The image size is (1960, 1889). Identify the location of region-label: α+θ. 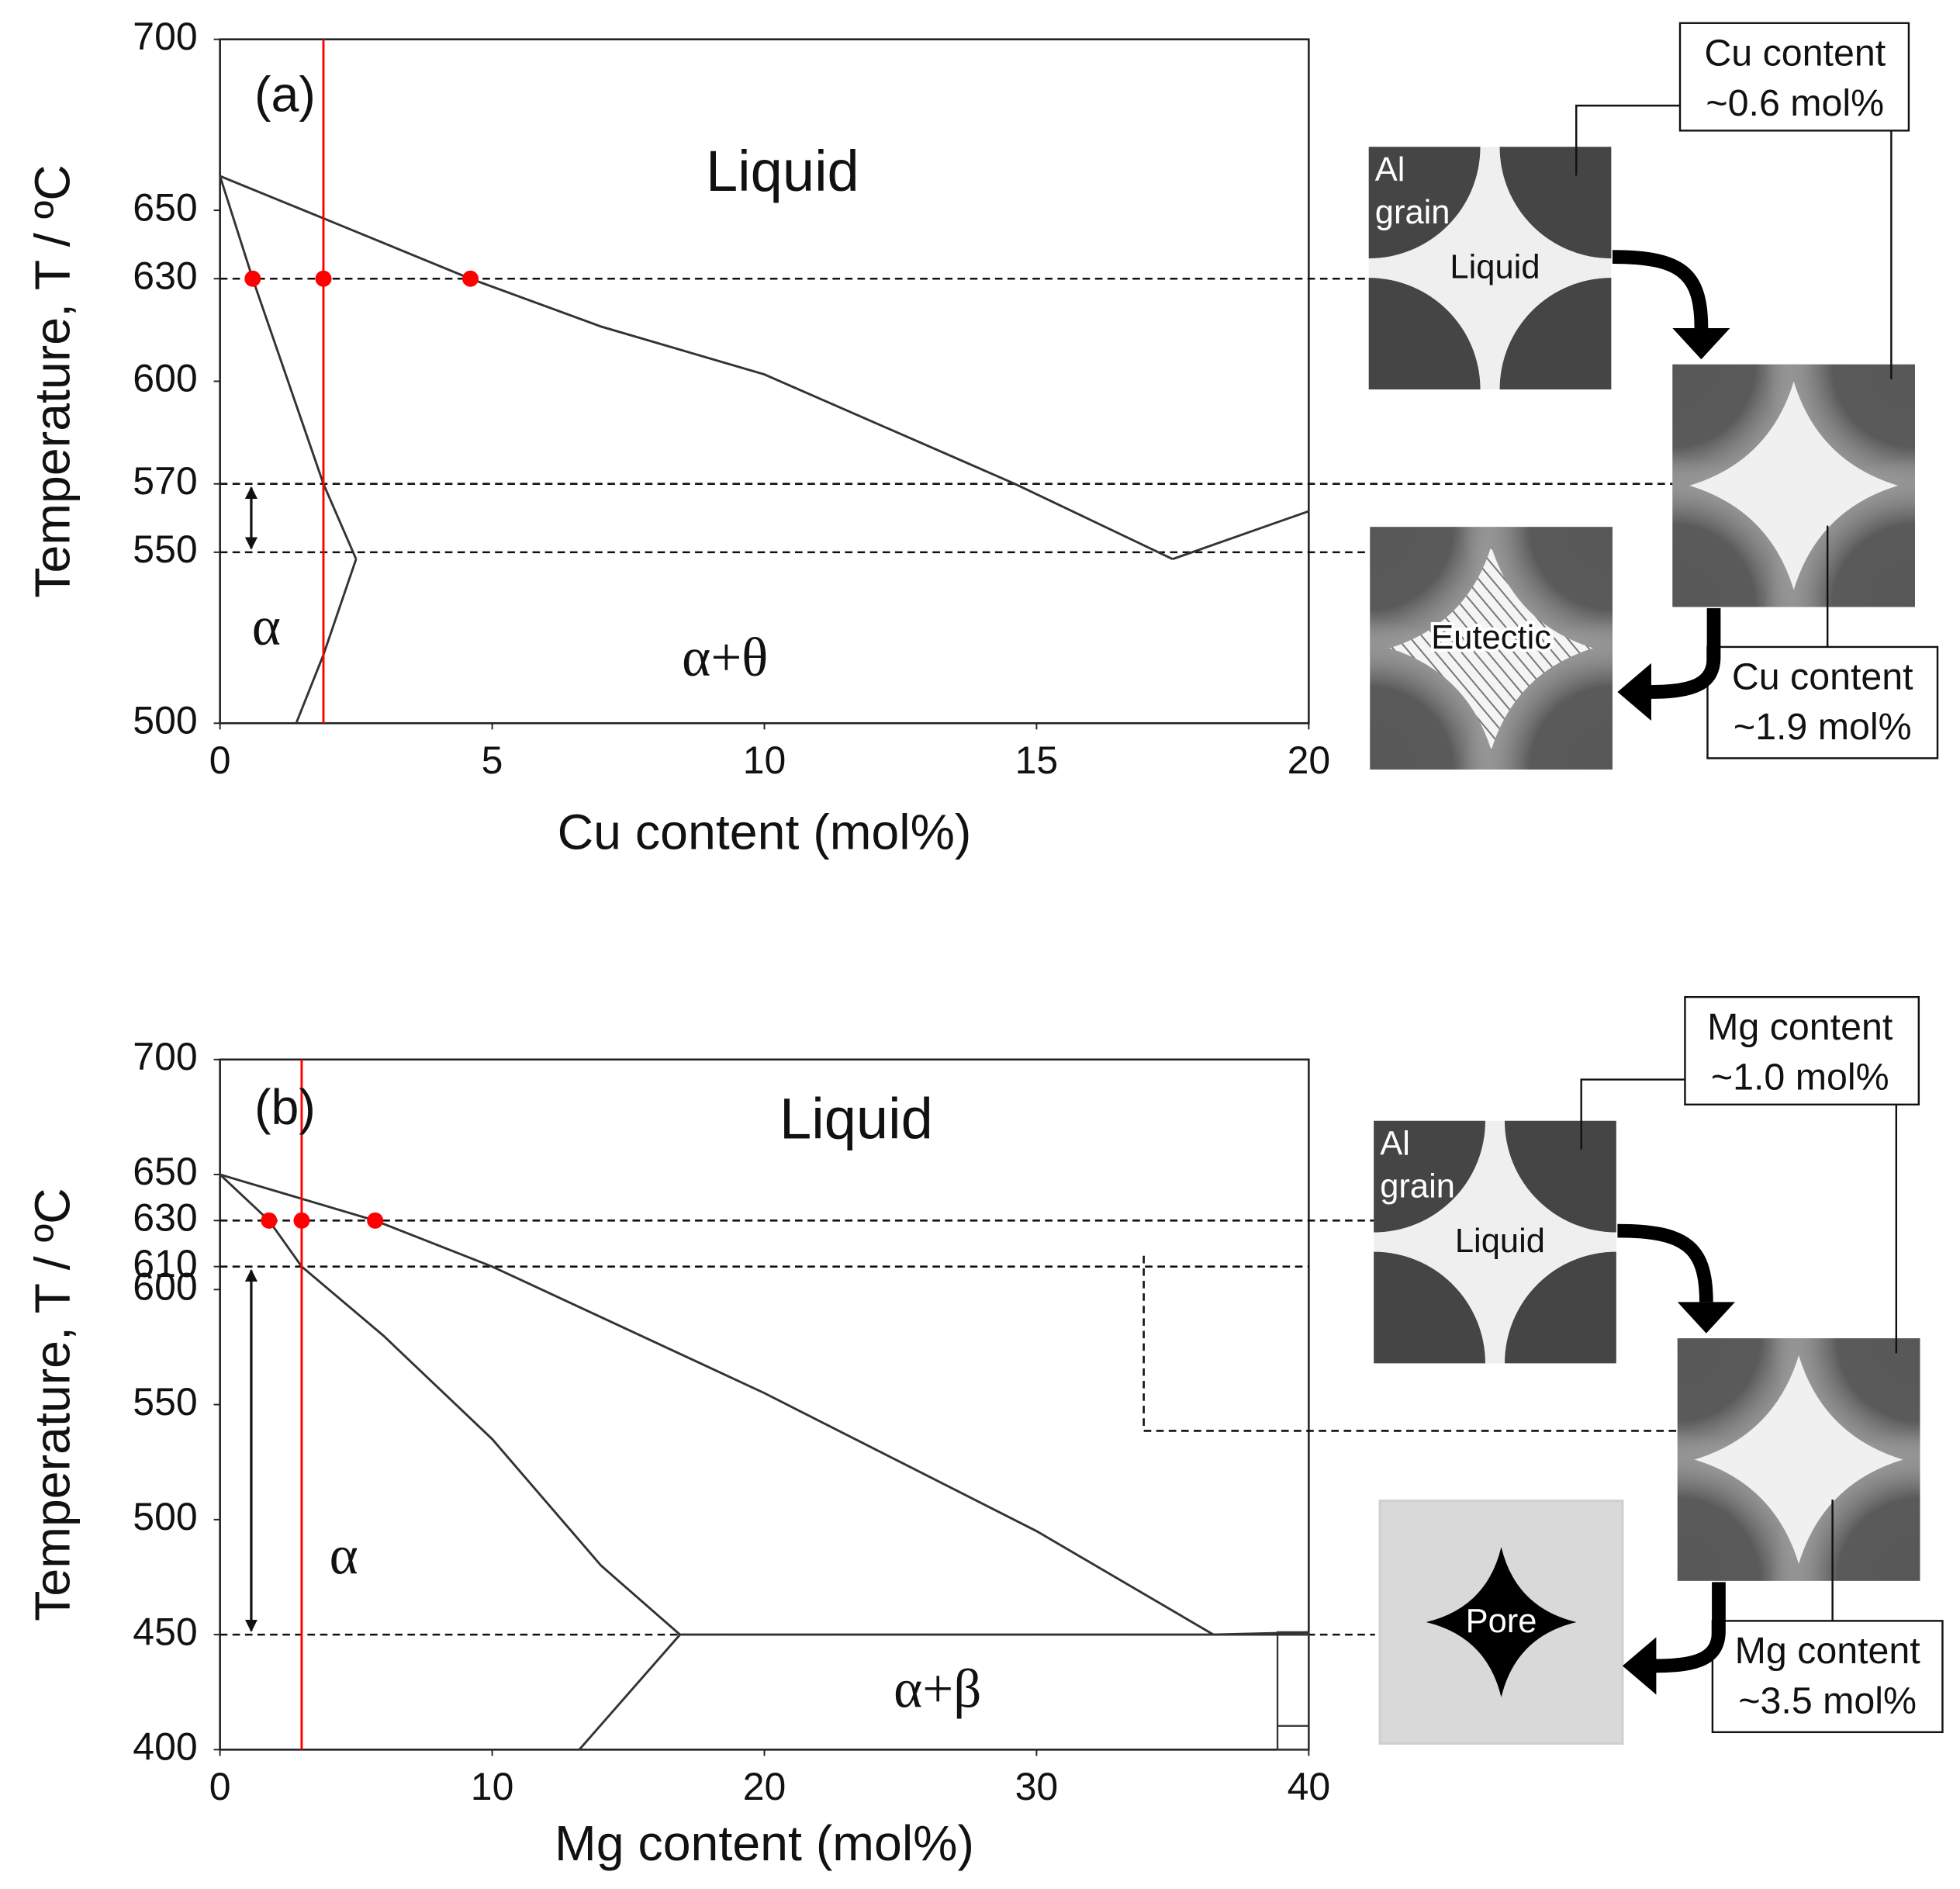
(725, 658).